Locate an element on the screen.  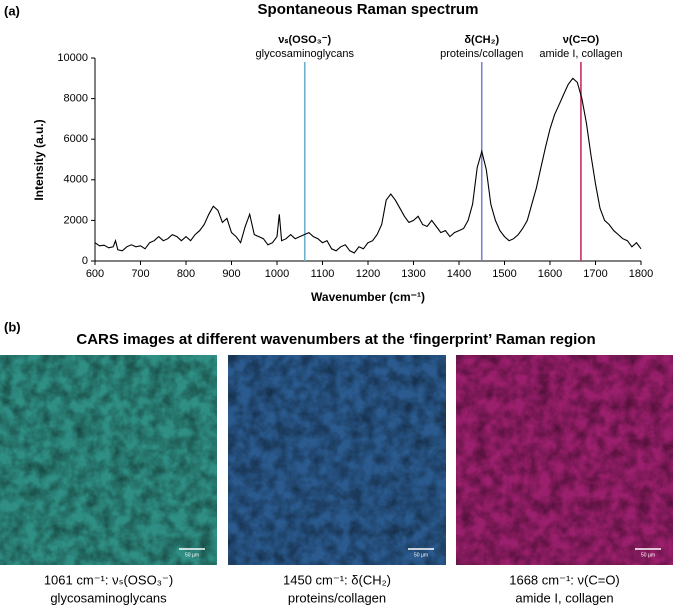
x-tick-label: 1200 is located at coordinates (368, 274).